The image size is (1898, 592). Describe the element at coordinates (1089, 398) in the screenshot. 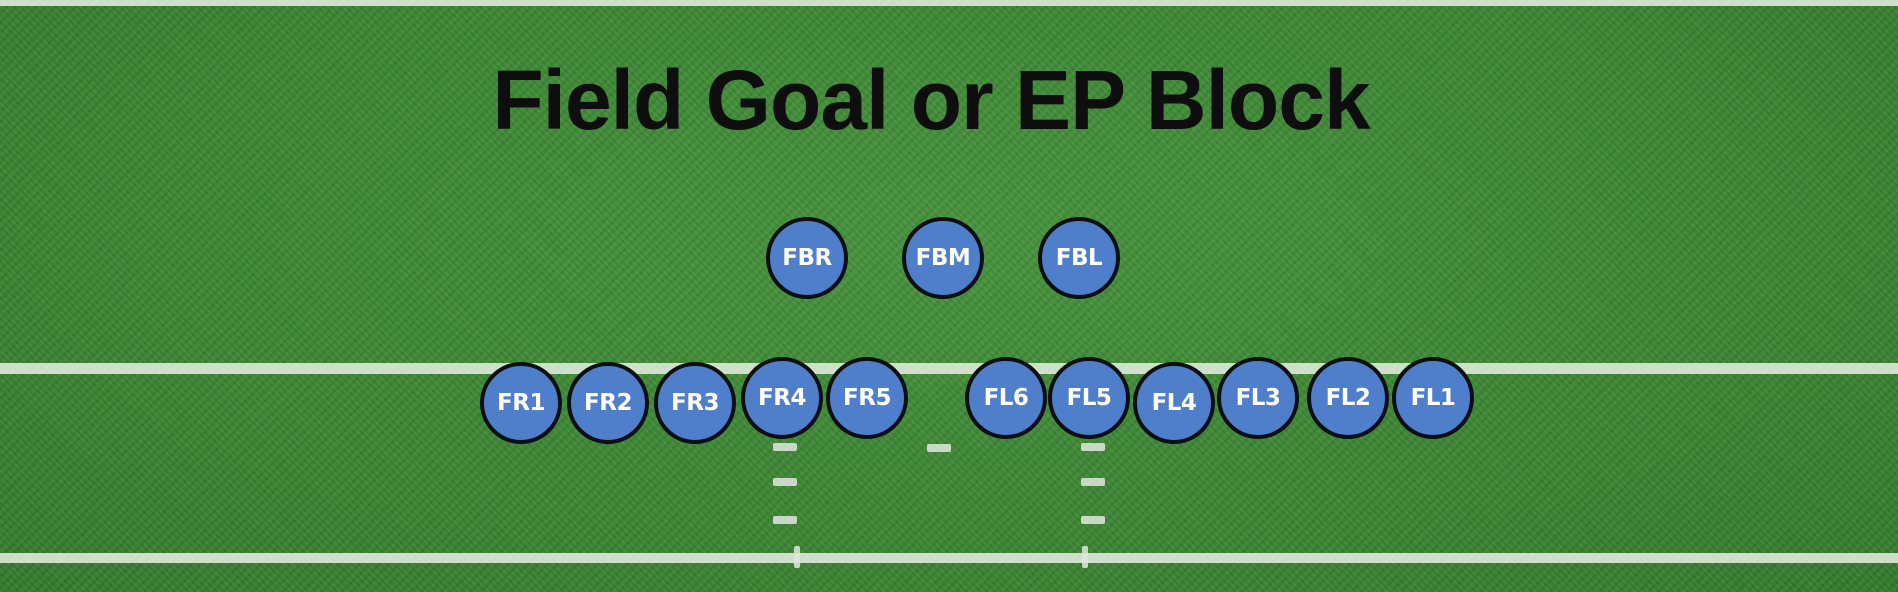

I see `player-fl5: FL5` at that location.